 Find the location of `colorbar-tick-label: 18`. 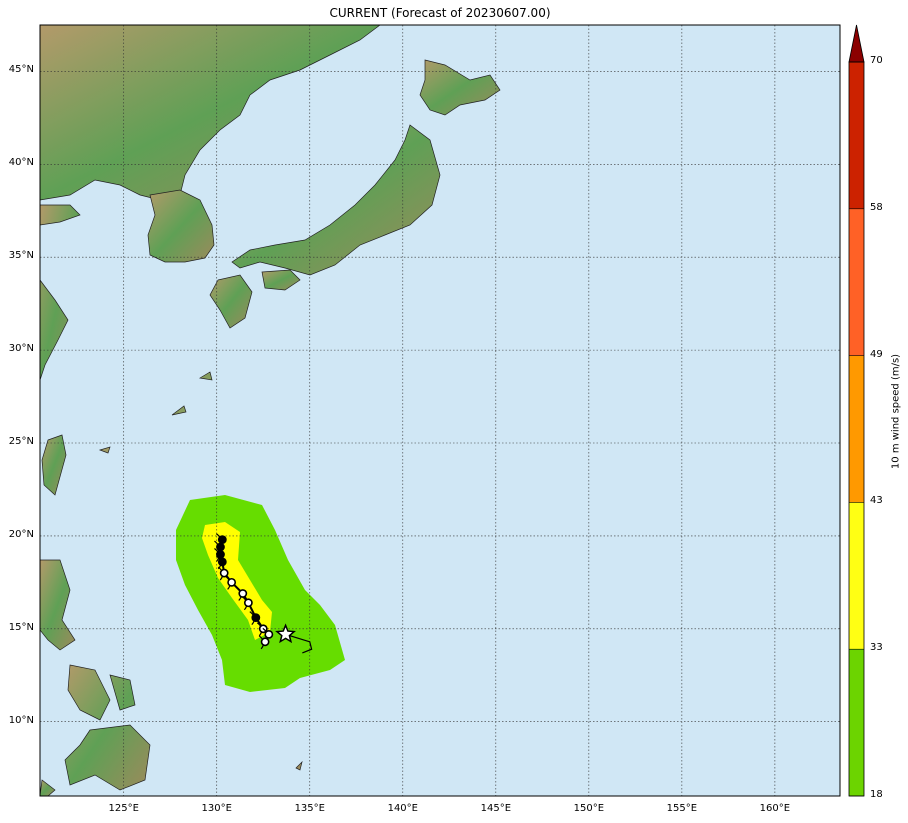

colorbar-tick-label: 18 is located at coordinates (876, 794).